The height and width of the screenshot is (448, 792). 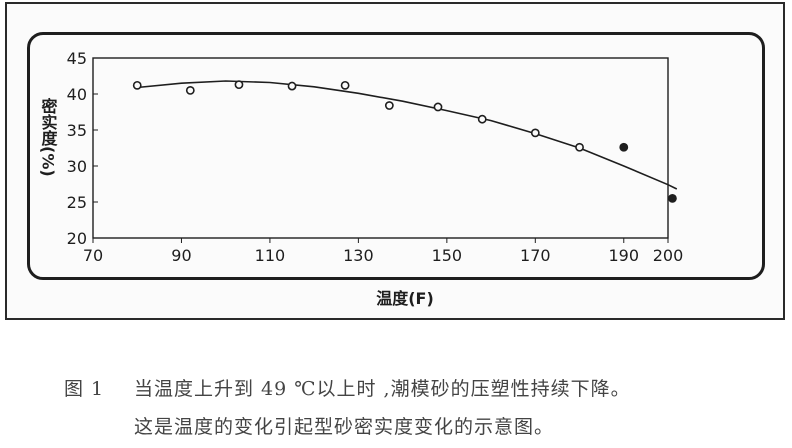 I want to click on caption-line-2: 这是温度的变化引起型砂密实度变化的示意图。, so click(x=309, y=425).